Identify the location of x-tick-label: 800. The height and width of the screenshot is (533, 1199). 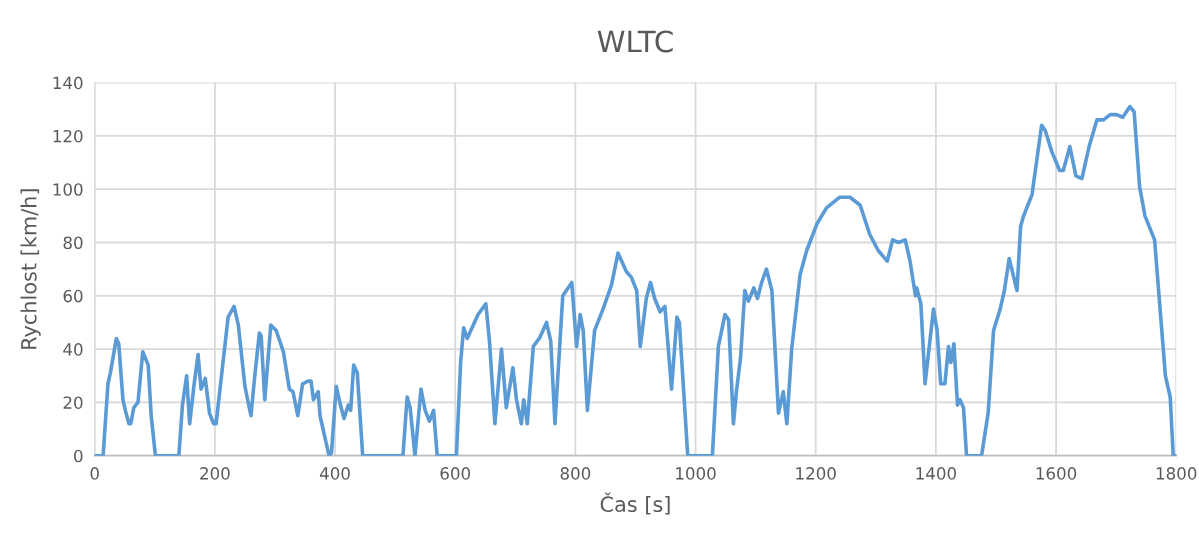
(575, 473).